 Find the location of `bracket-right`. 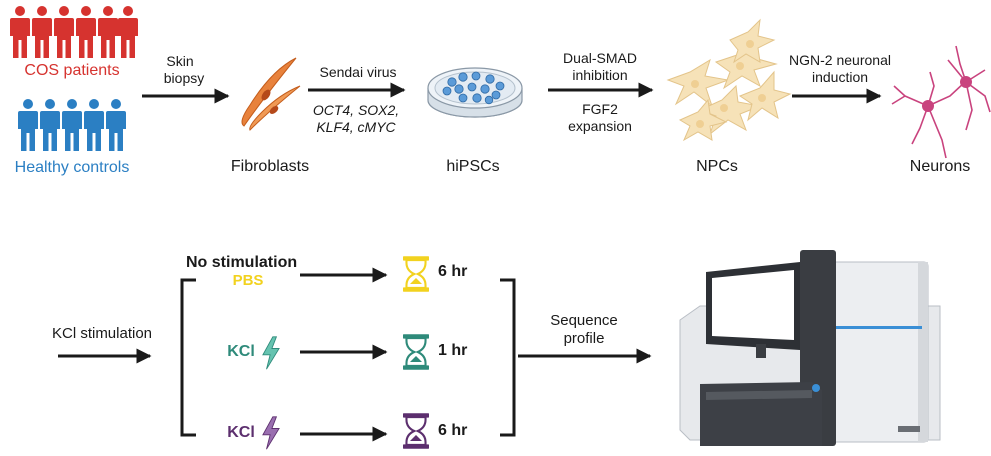

bracket-right is located at coordinates (508, 357).